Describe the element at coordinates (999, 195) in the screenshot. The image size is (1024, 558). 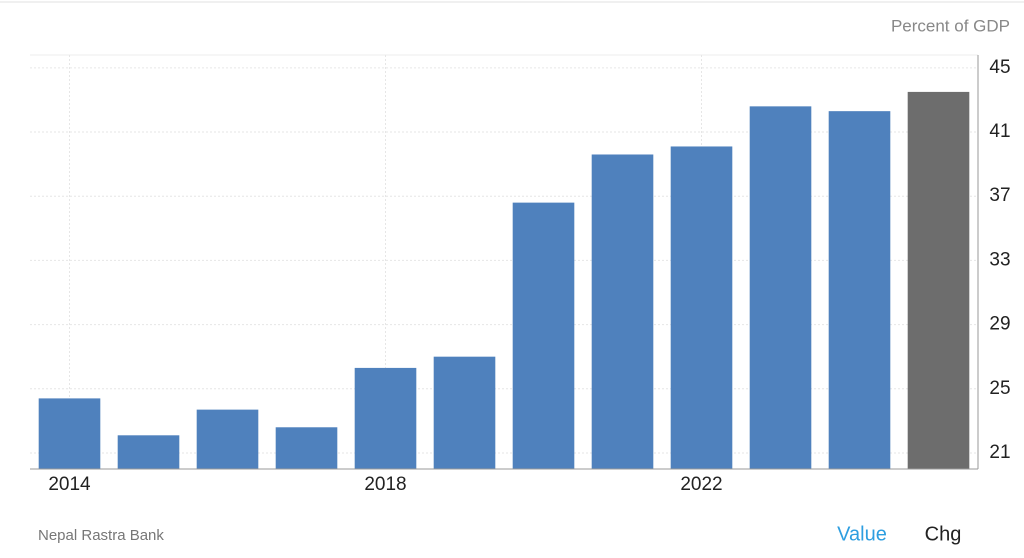
I see `y-tick-label: 37` at that location.